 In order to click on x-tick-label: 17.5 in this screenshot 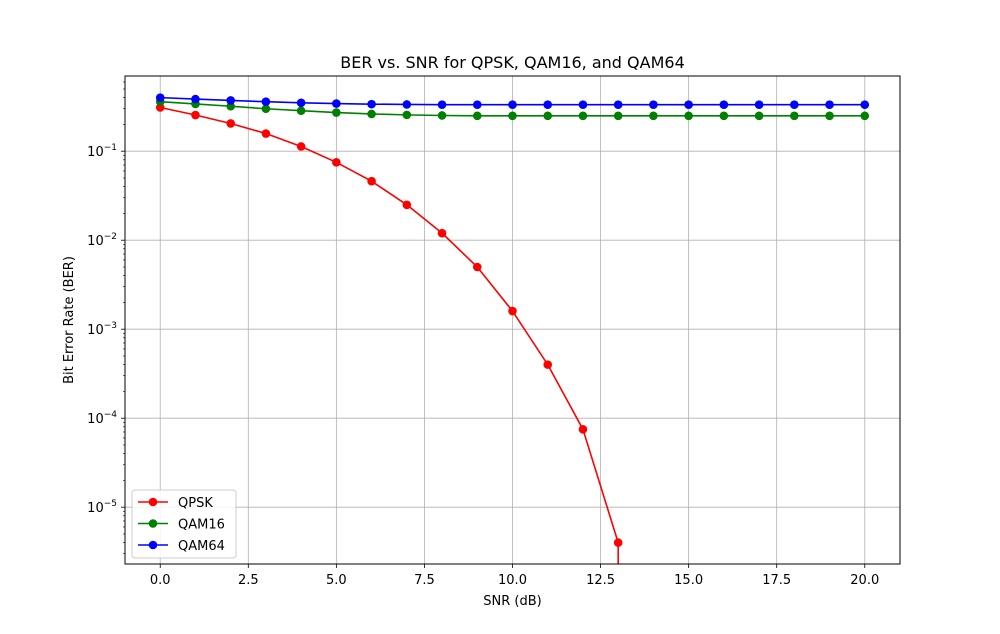, I will do `click(776, 580)`.